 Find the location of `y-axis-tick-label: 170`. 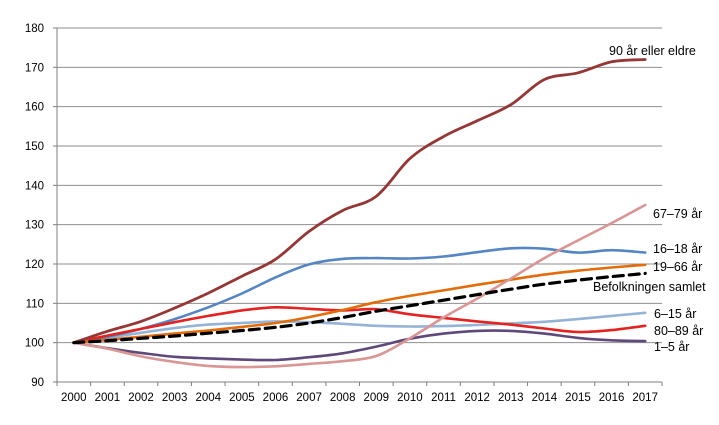

y-axis-tick-label: 170 is located at coordinates (34, 68).